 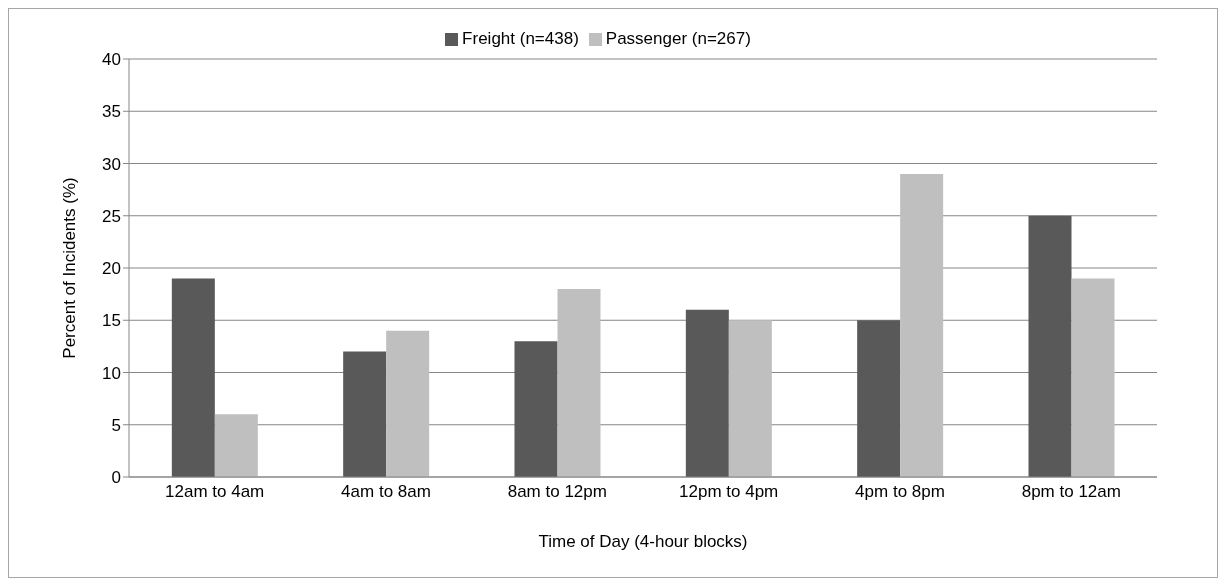 What do you see at coordinates (900, 492) in the screenshot?
I see `x-tick-label: 4pm to 8pm` at bounding box center [900, 492].